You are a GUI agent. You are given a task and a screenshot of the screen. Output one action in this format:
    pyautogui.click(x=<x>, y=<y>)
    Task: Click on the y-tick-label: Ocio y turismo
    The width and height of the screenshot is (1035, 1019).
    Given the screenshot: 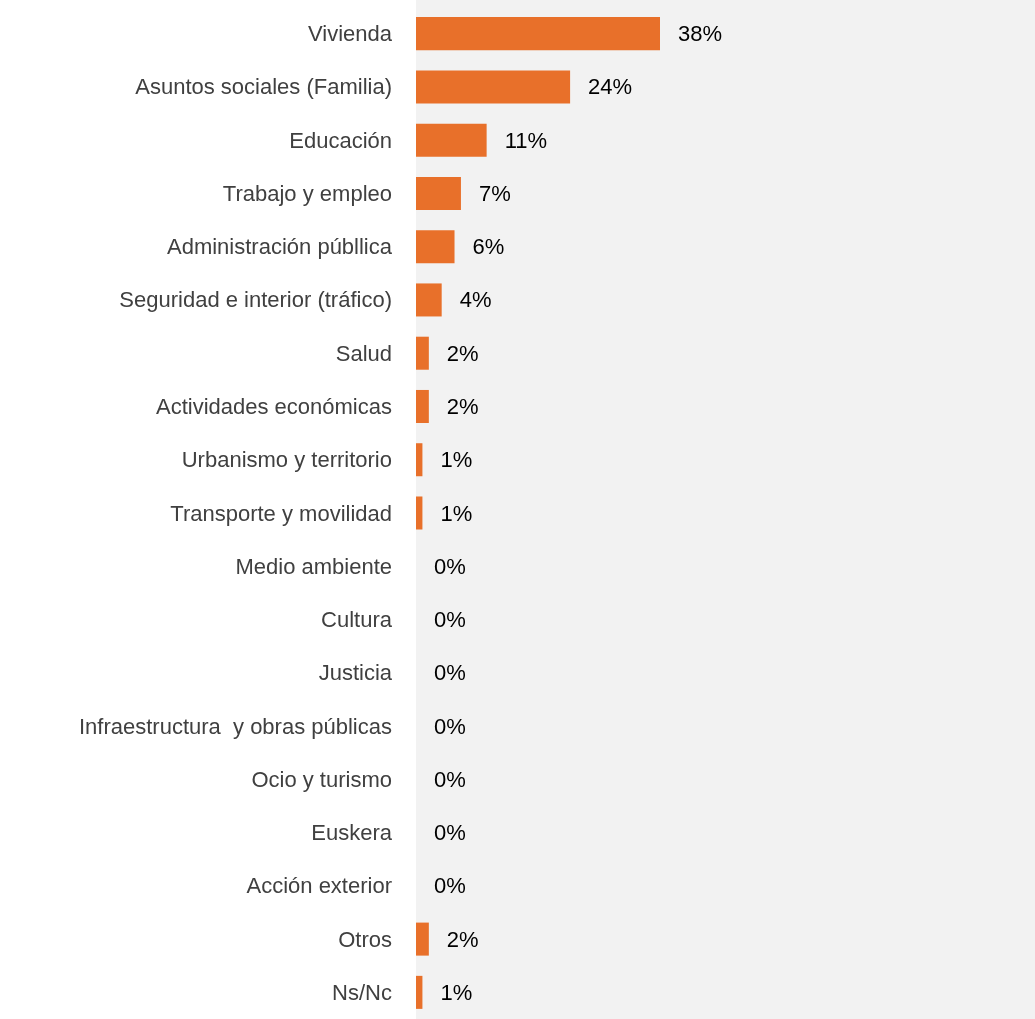 What is the action you would take?
    pyautogui.click(x=321, y=779)
    